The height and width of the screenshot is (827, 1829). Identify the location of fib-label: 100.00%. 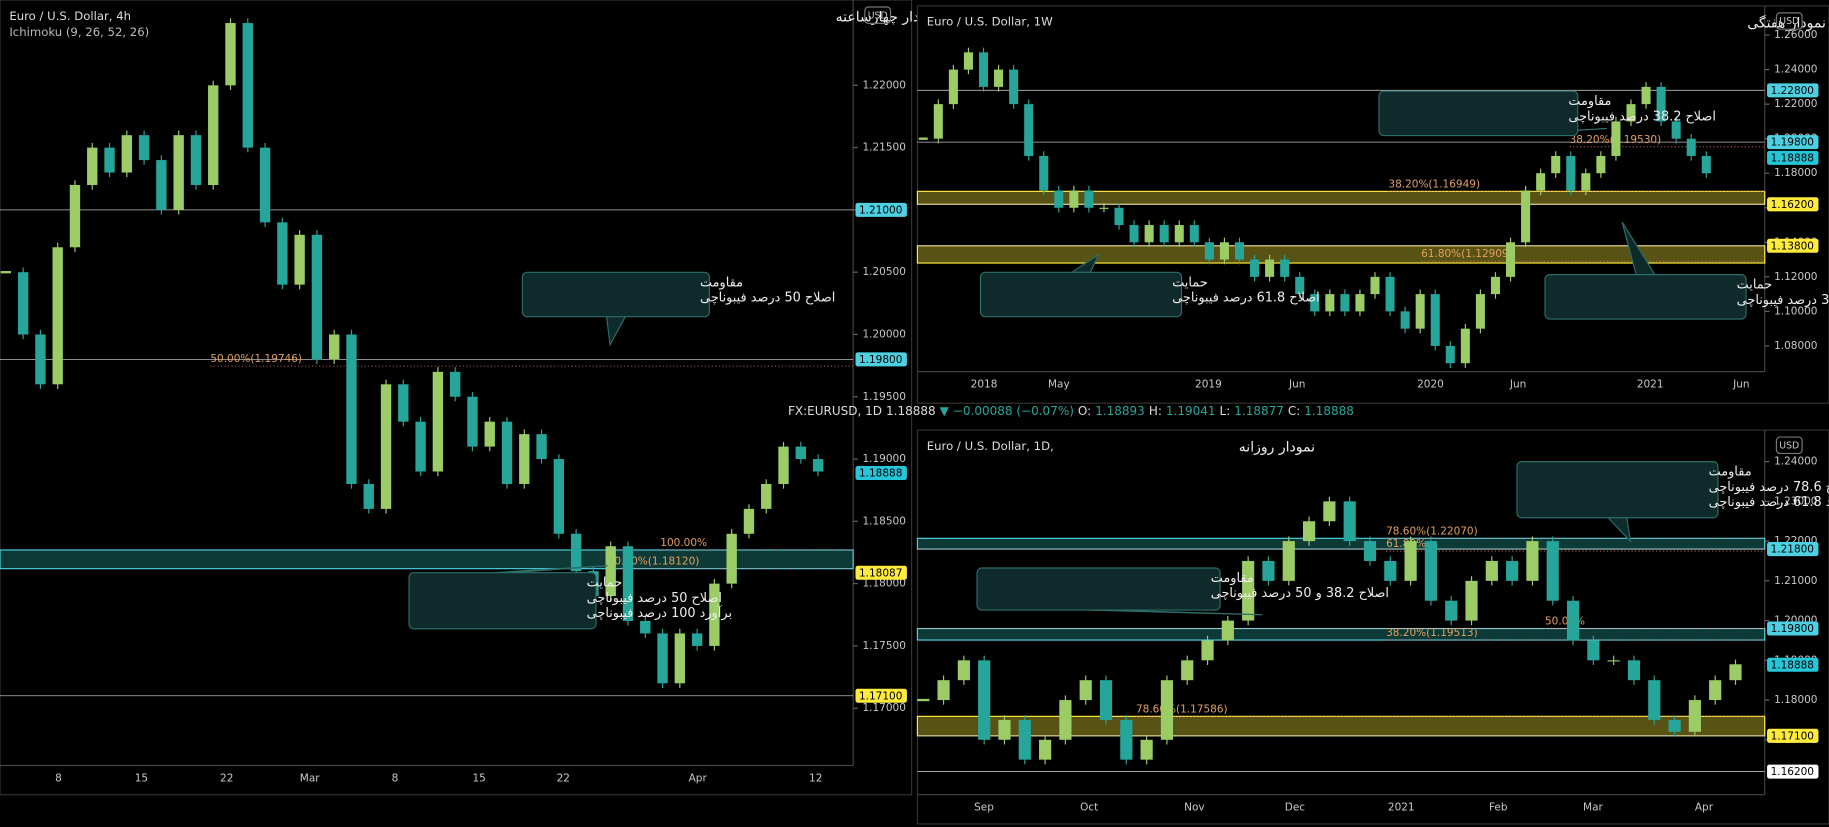
(683, 543).